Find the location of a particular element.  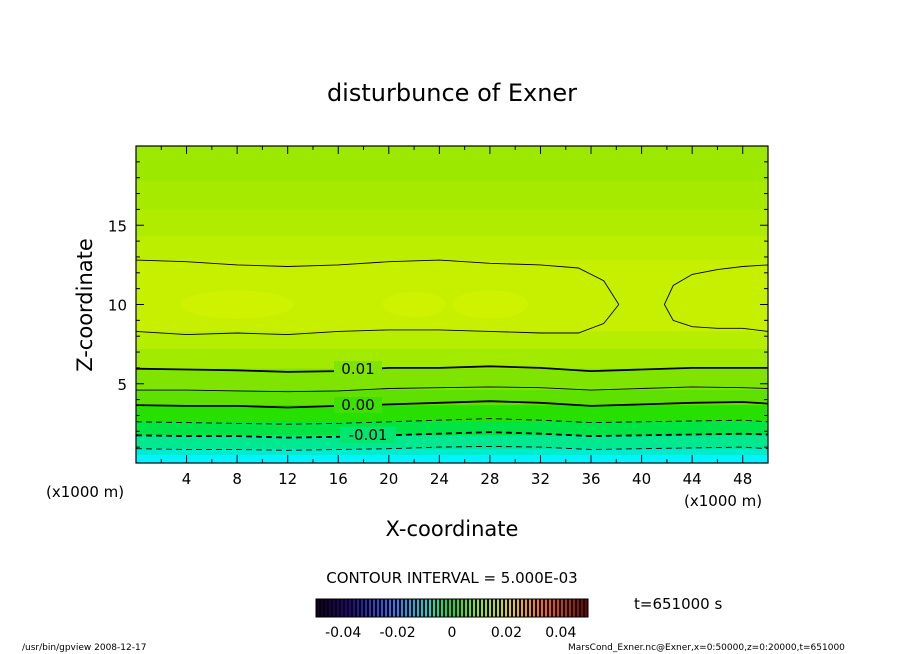

contour-interval: CONTOUR INTERVAL = 5.000E-03 is located at coordinates (451, 578).